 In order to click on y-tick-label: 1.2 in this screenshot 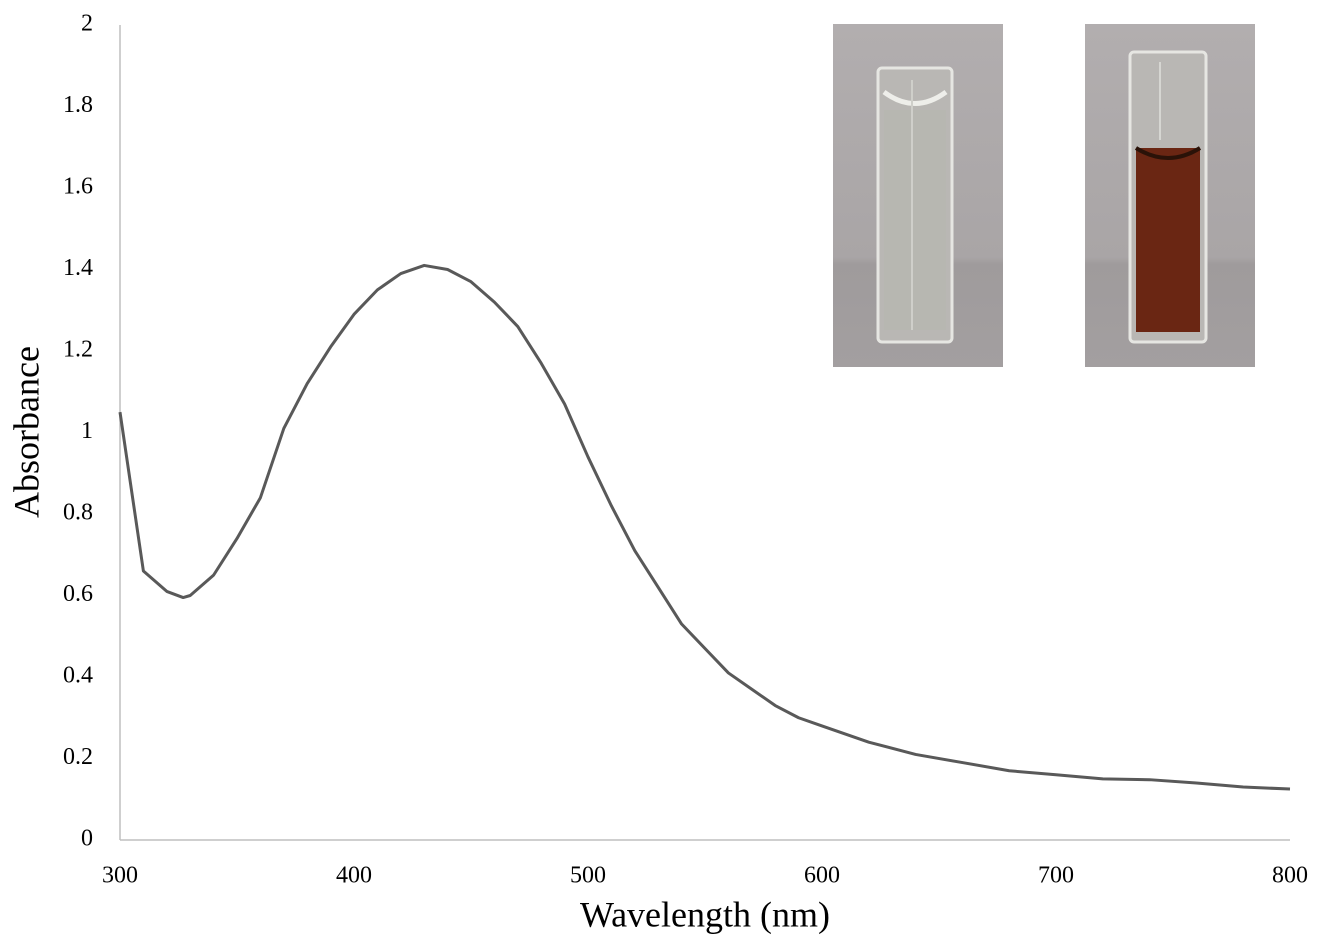, I will do `click(78, 350)`.